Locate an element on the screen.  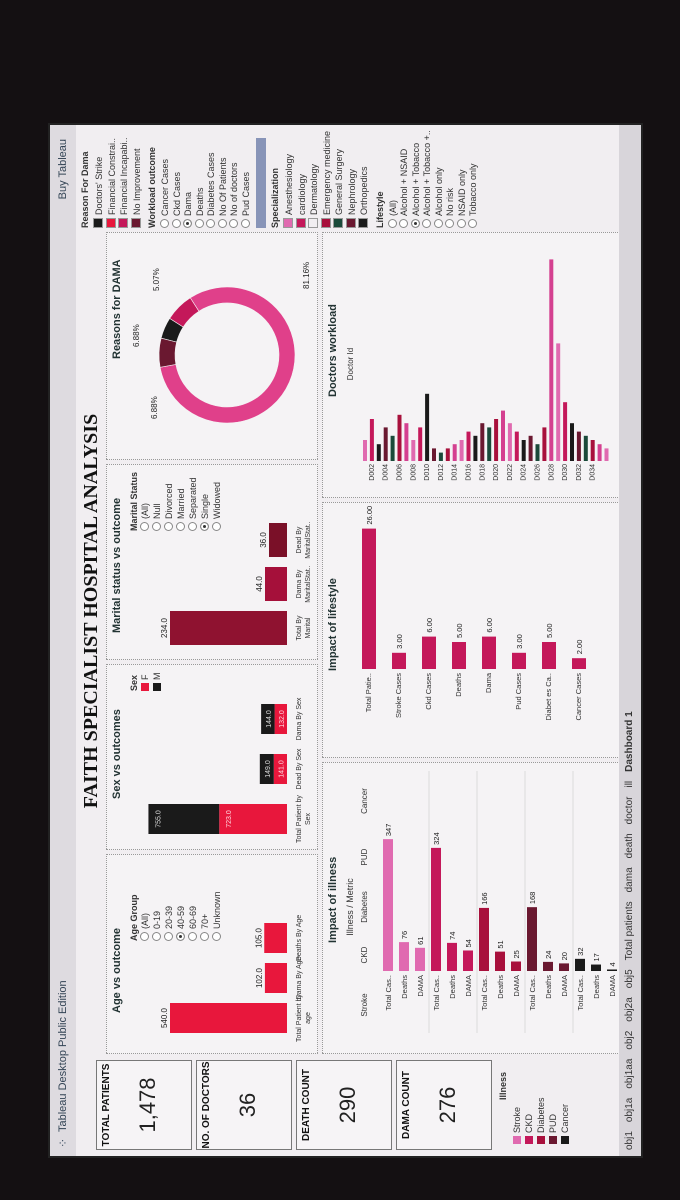
specialization-item: Emergency medicine is located at coordinates (327, 175).